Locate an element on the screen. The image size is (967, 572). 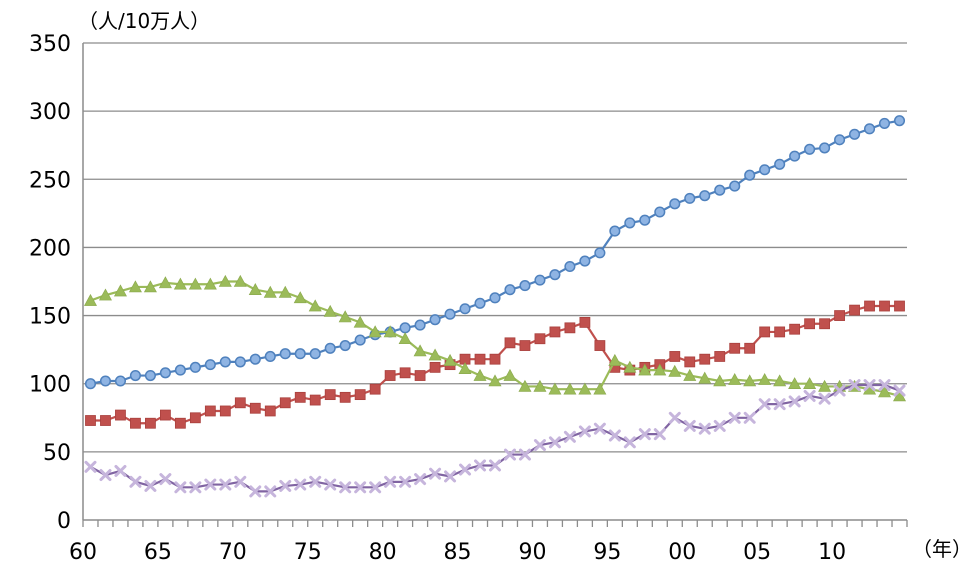
x-unit-label: （年） is located at coordinates (939, 549).